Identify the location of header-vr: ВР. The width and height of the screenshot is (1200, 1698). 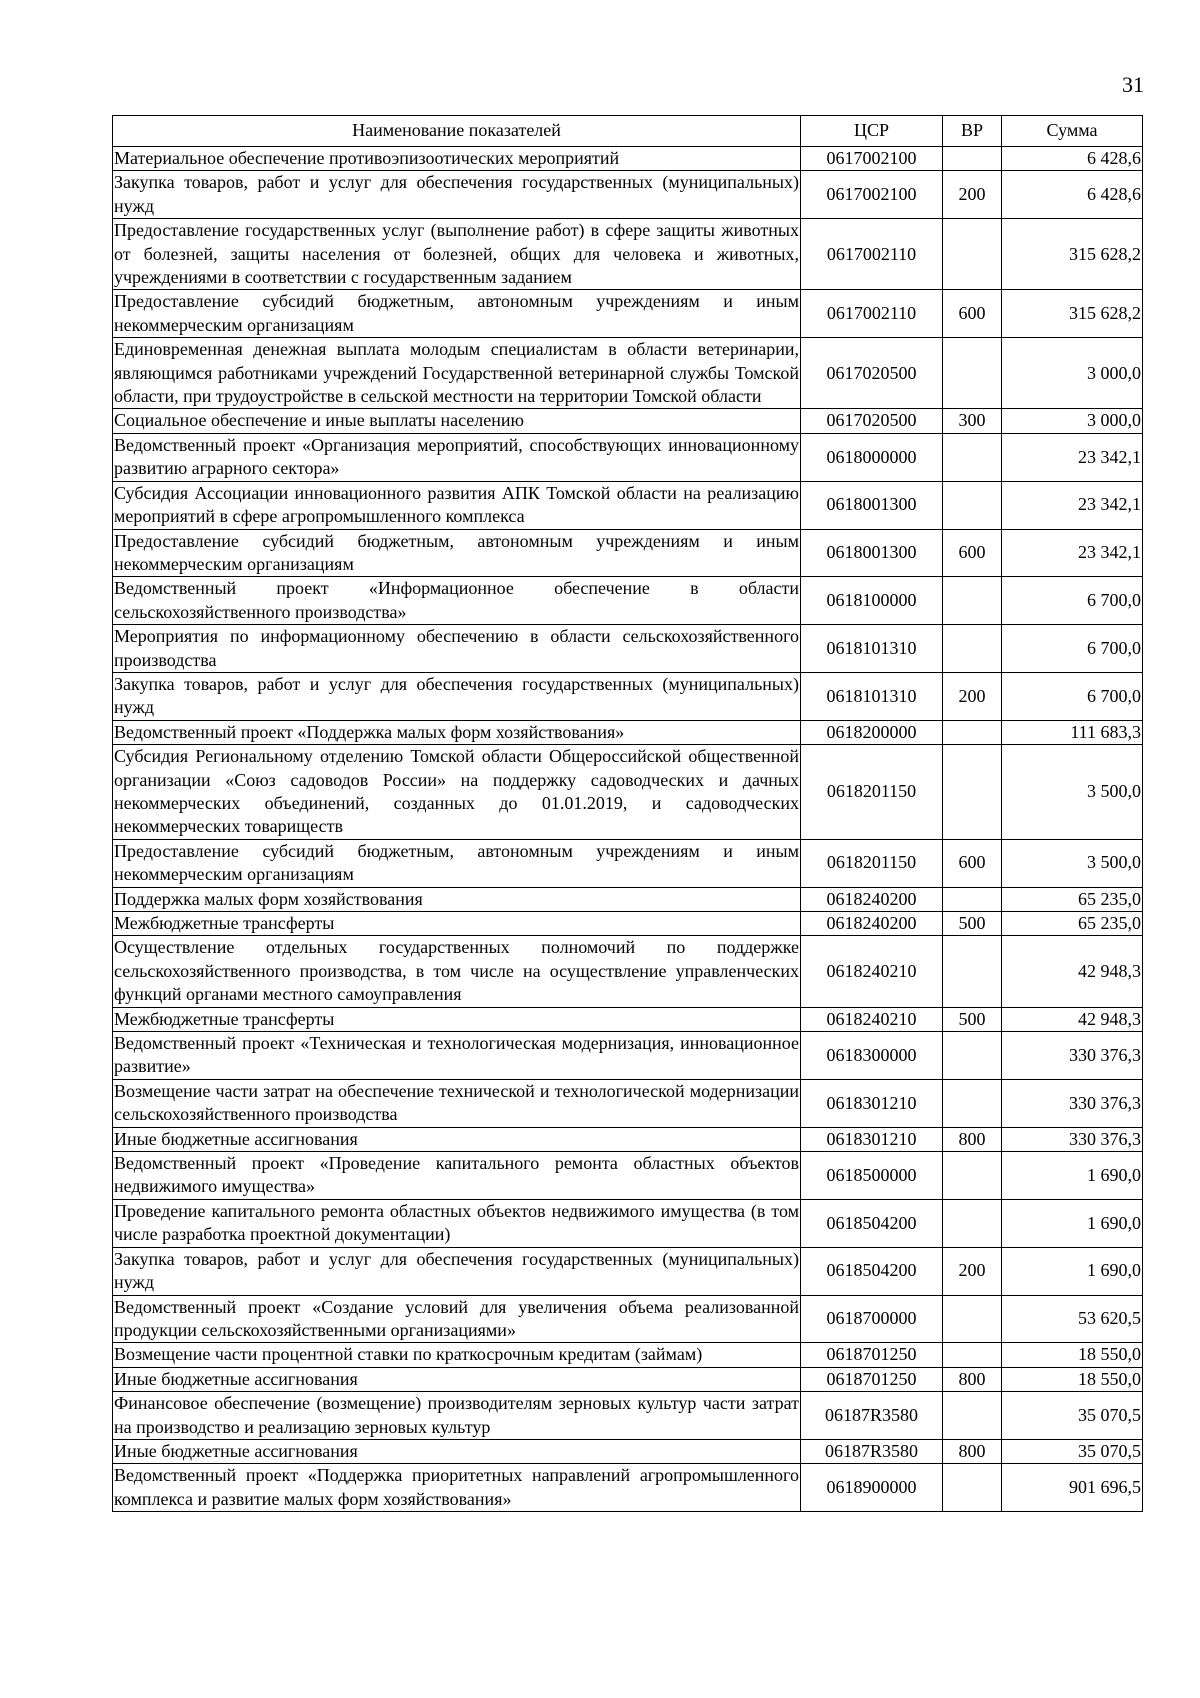
(972, 131).